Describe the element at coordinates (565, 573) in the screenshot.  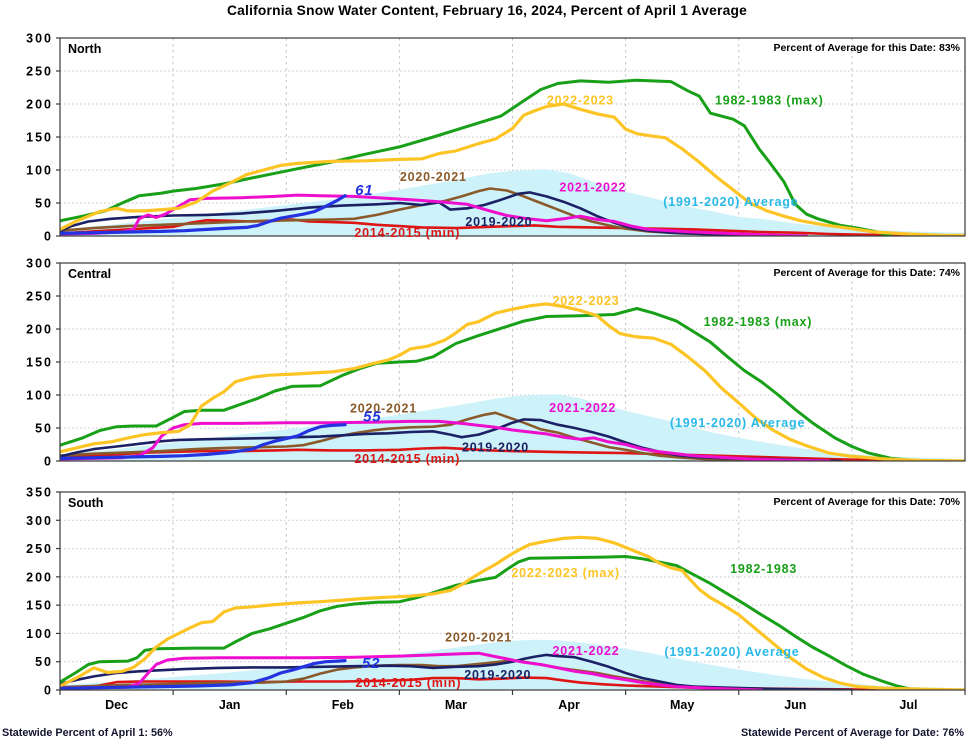
I see `annotation-2022-2023-max--south: 2022-2023 (max)` at that location.